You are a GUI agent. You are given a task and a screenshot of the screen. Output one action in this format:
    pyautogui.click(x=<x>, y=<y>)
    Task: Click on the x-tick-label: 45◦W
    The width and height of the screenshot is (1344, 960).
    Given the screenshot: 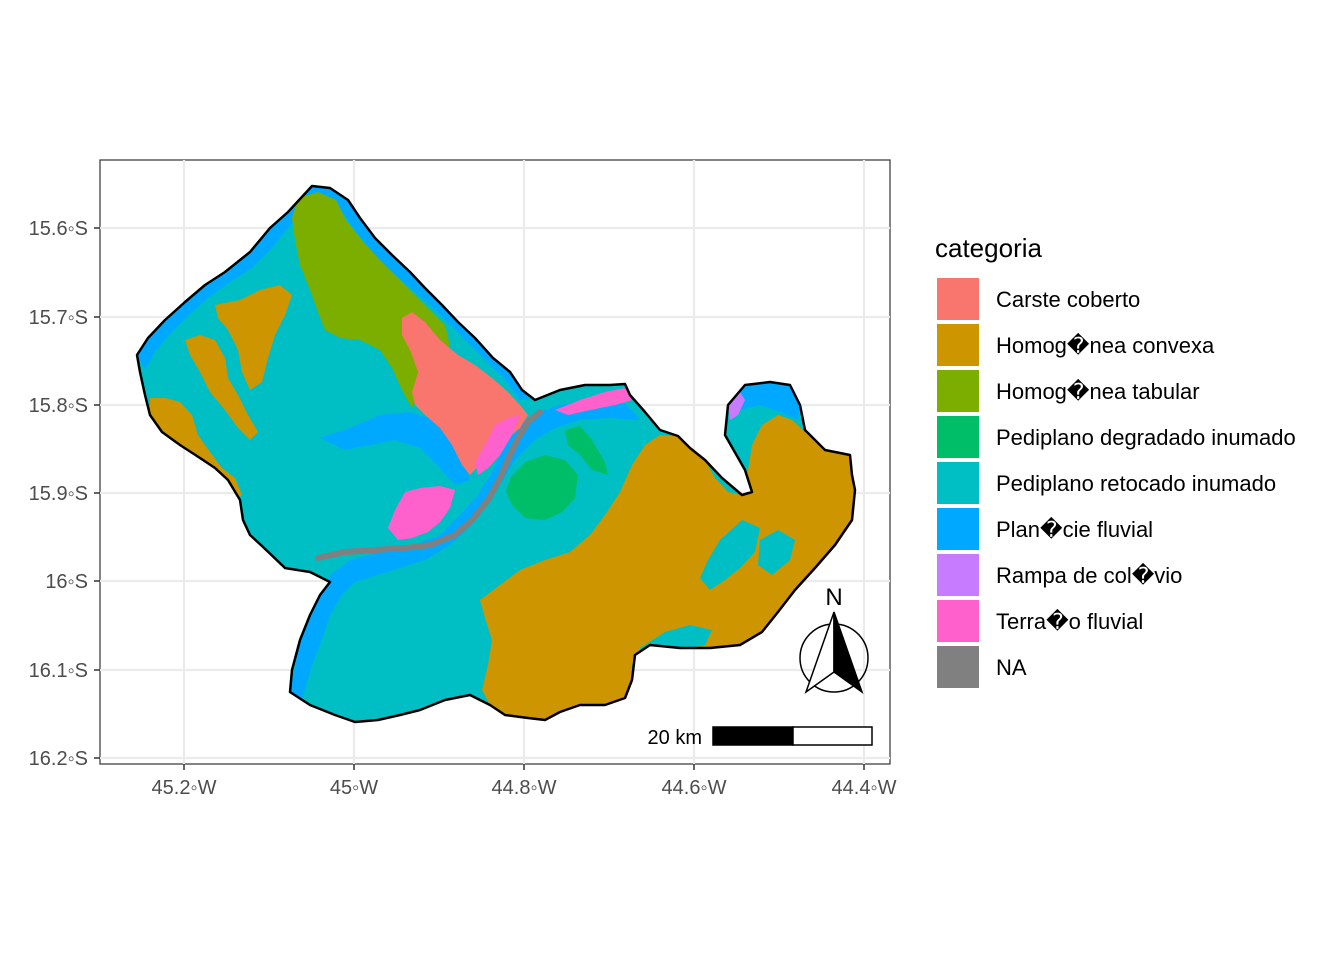 What is the action you would take?
    pyautogui.click(x=354, y=788)
    